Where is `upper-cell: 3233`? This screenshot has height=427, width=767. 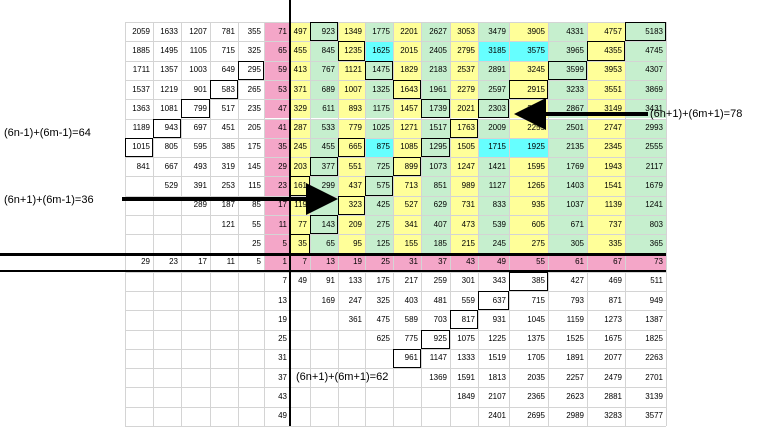 upper-cell: 3233 is located at coordinates (567, 89).